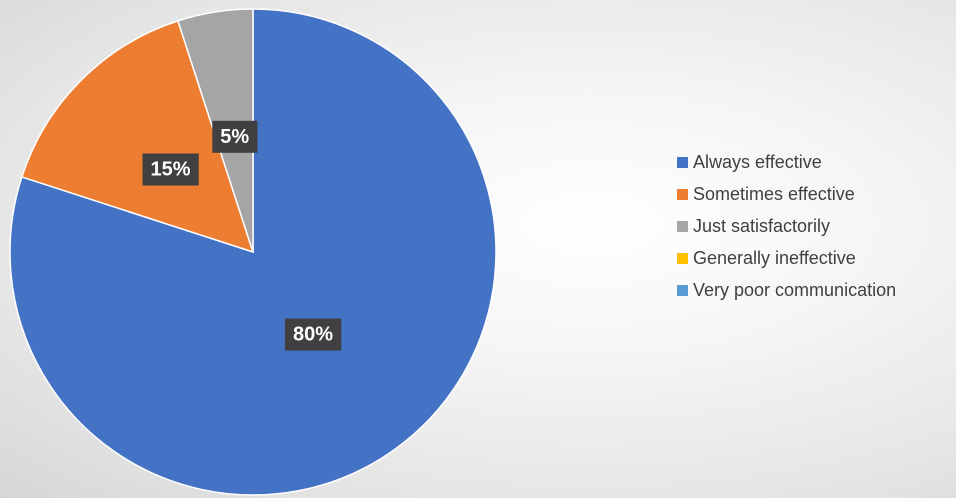 The width and height of the screenshot is (956, 498). What do you see at coordinates (774, 257) in the screenshot?
I see `legend-label: Generally ineffective` at bounding box center [774, 257].